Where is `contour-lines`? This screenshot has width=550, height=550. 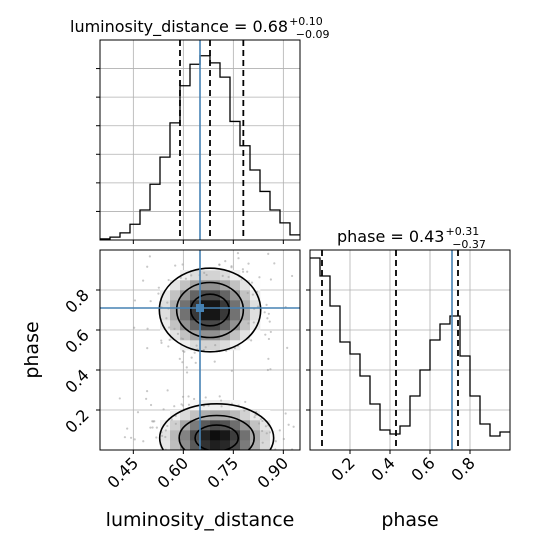 contour-lines is located at coordinates (216, 358).